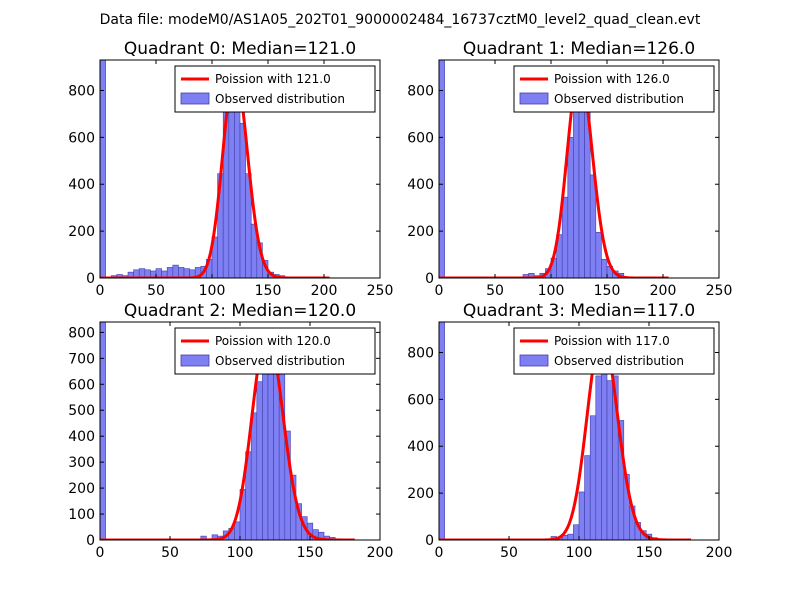  I want to click on legend: Poission with 117.0 Observed distribution, so click(614, 351).